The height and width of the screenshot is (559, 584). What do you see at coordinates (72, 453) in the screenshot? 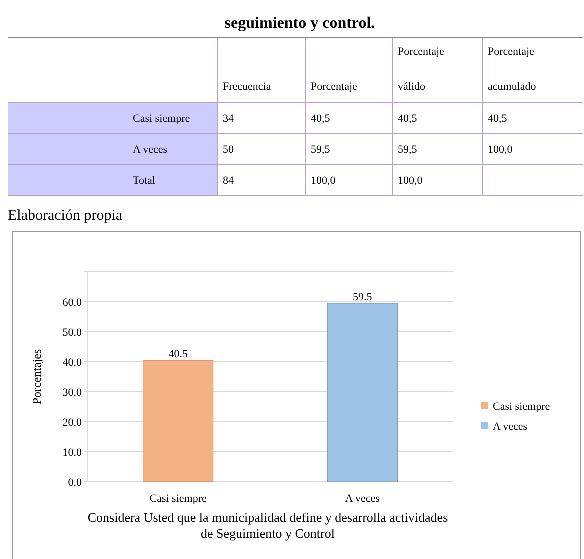
I see `y-tick-label: 10.0` at bounding box center [72, 453].